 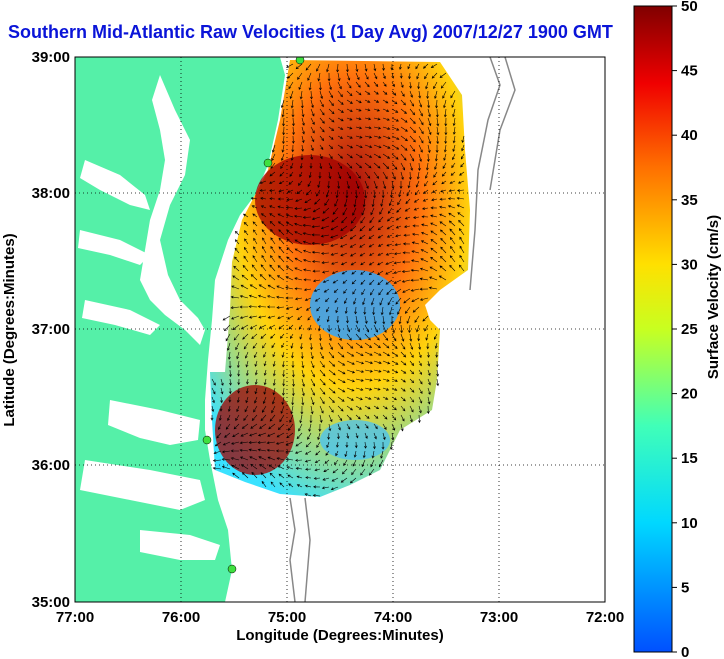 What do you see at coordinates (689, 7) in the screenshot?
I see `colorbar-tick-label: 50` at bounding box center [689, 7].